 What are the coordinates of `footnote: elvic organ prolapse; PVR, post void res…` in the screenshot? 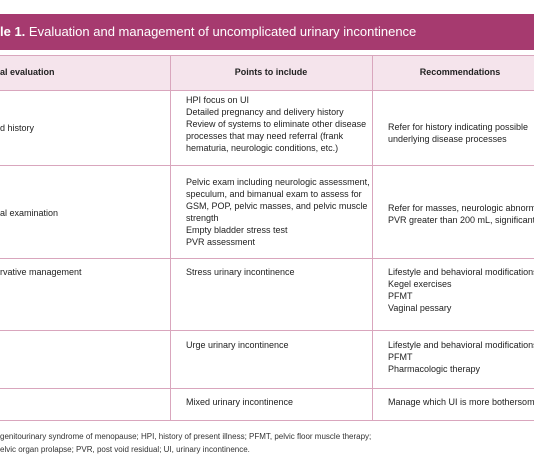 It's located at (125, 449).